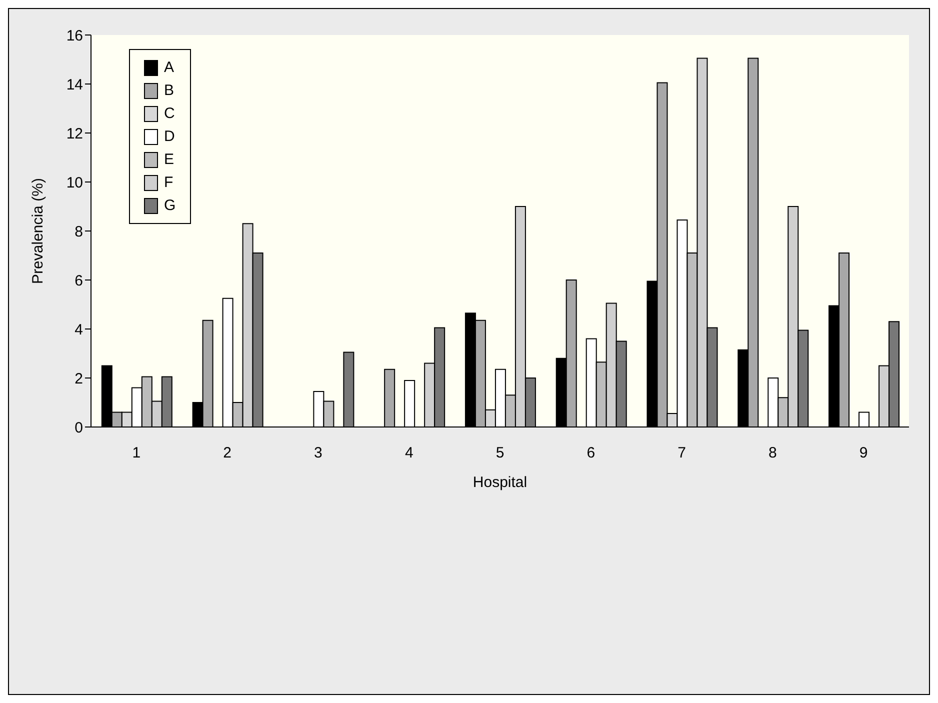 Image resolution: width=938 pixels, height=703 pixels. What do you see at coordinates (772, 453) in the screenshot?
I see `x-tick-label: 8` at bounding box center [772, 453].